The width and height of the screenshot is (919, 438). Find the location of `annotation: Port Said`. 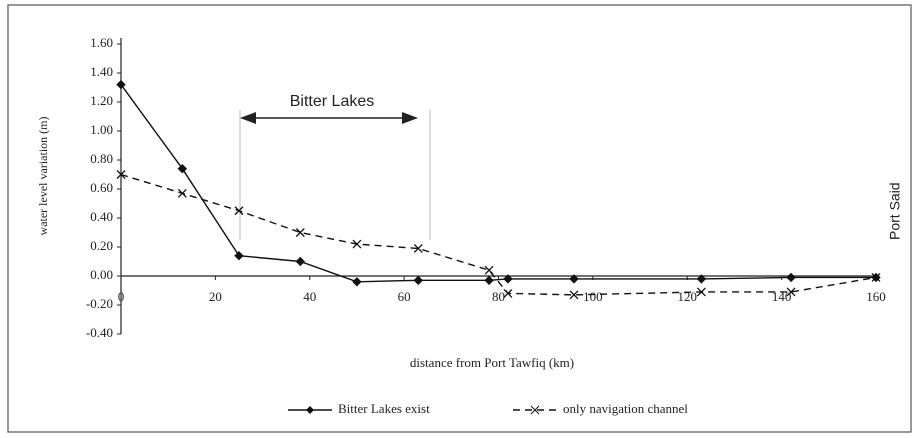

annotation: Port Said is located at coordinates (895, 211).